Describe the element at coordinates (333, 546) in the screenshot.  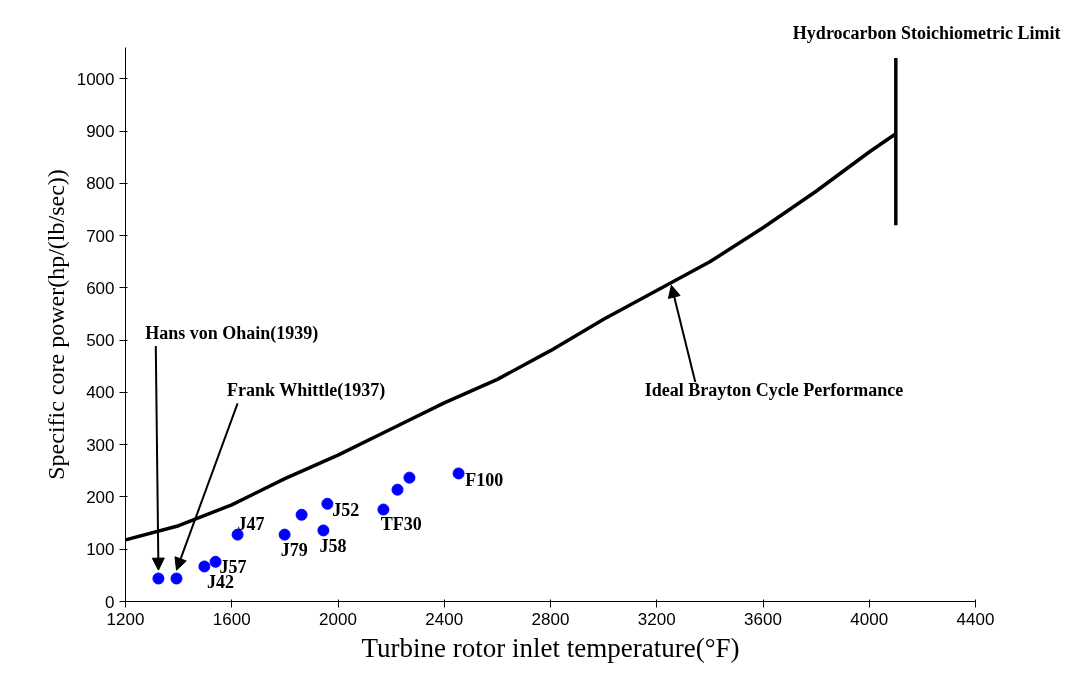
I see `annotation: J58` at that location.